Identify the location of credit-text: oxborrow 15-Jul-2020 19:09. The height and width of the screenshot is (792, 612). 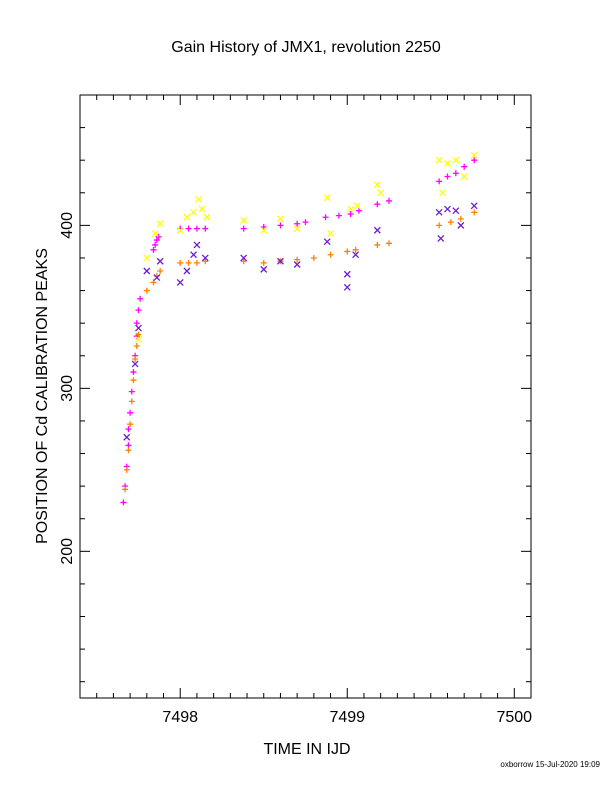
(550, 764).